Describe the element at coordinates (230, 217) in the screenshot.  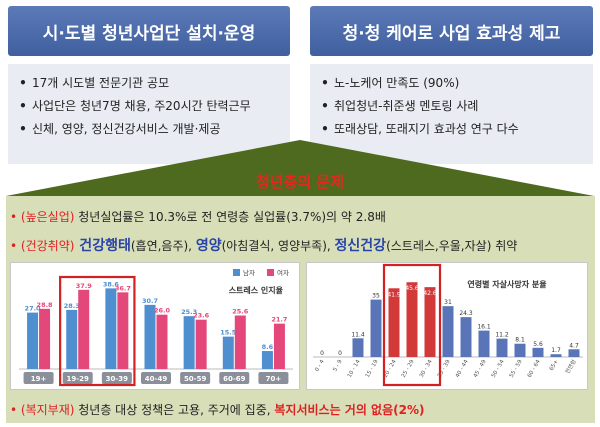
I see `problem-text: 청년실업률은 10.3%로 전 연령층 실업률(3.7%)의 약 2.8배` at that location.